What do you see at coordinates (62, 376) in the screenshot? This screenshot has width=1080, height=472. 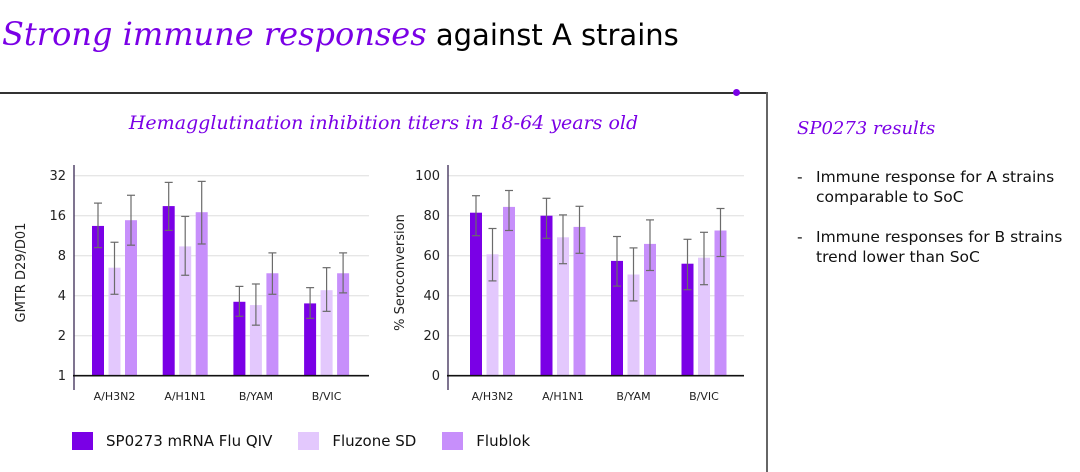 I see `y-tick-label: 1` at bounding box center [62, 376].